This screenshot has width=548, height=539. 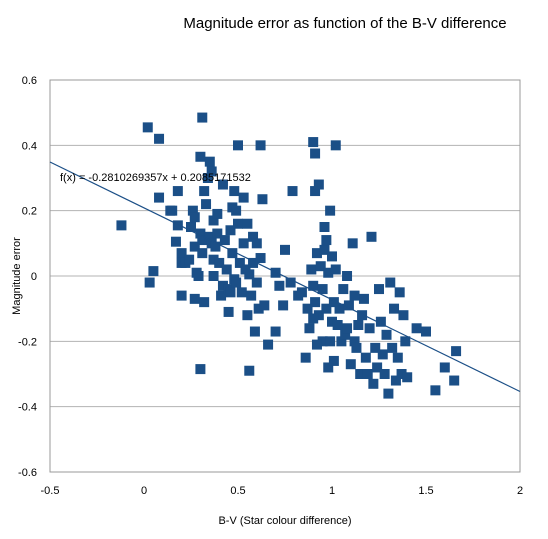 What do you see at coordinates (27, 408) in the screenshot?
I see `y-tick-label: -0.4` at bounding box center [27, 408].